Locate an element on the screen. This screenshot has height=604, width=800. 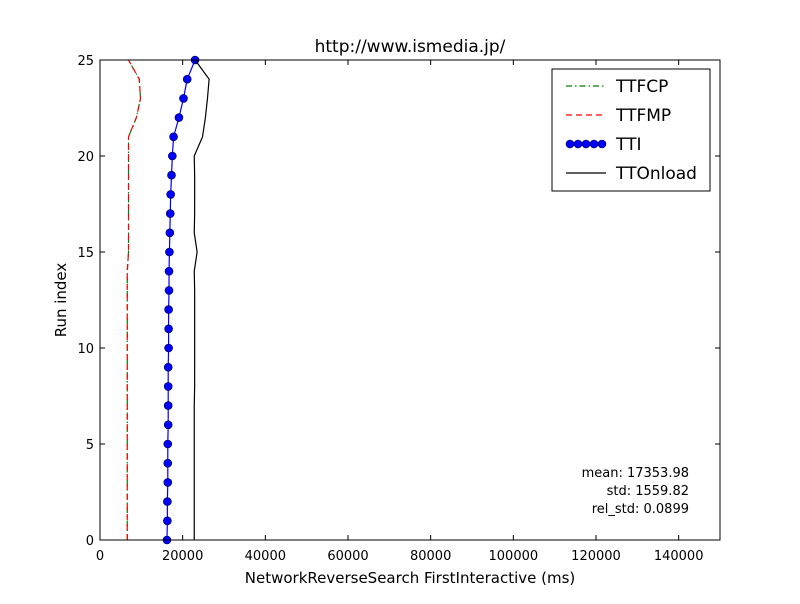
series-line-ttfcp is located at coordinates (134, 299).